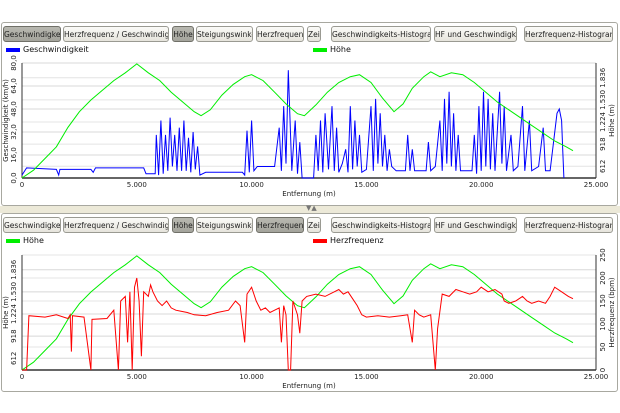  I want to click on y-tick-label: 48,0, so click(14, 109).